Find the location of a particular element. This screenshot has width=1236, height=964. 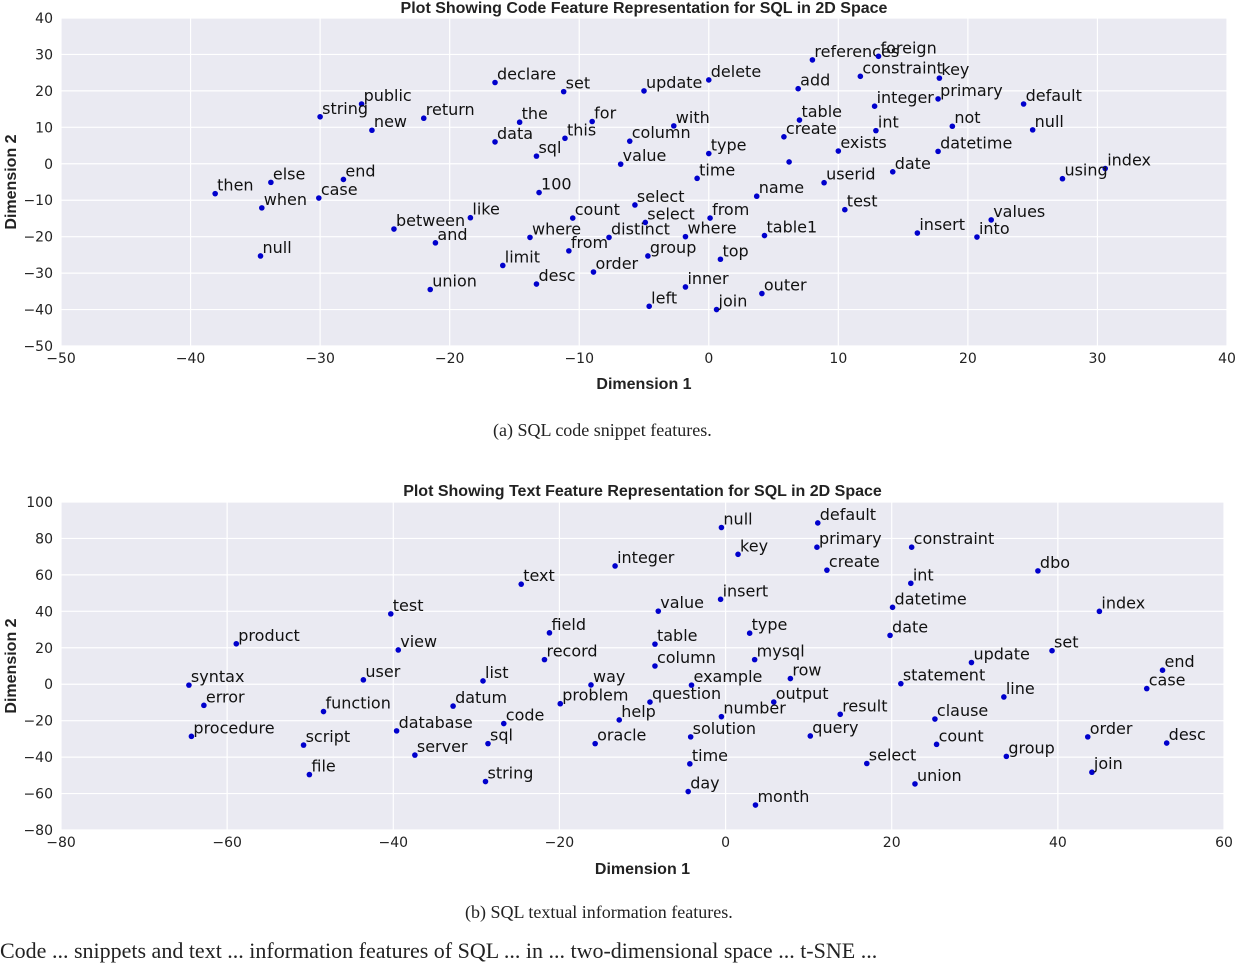

point-label: and is located at coordinates (452, 234).